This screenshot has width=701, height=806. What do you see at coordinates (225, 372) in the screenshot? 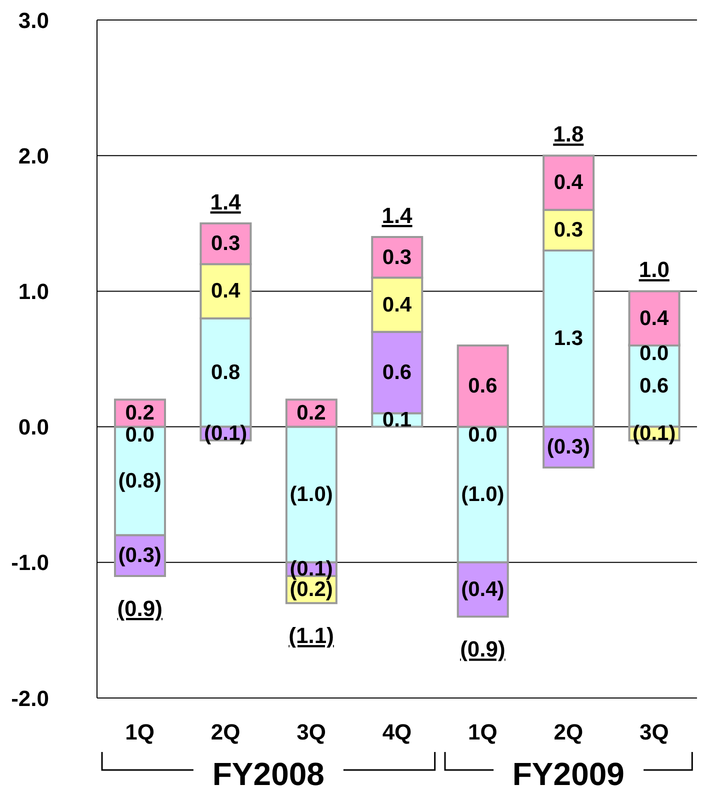
I see `data-label: 0.8` at bounding box center [225, 372].